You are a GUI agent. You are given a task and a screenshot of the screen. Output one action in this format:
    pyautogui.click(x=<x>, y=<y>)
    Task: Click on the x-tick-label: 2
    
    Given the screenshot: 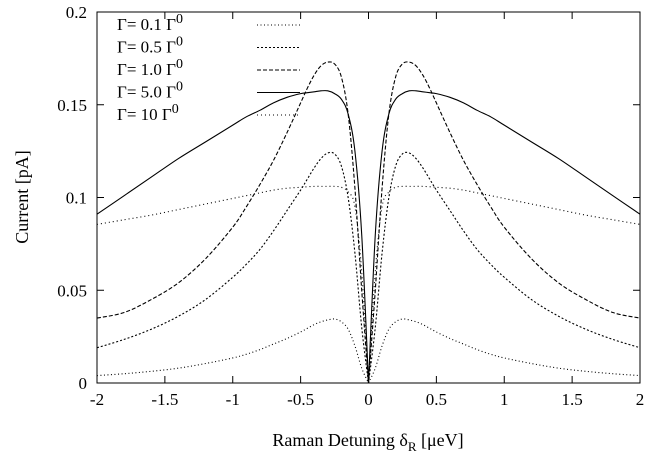 What is the action you would take?
    pyautogui.click(x=640, y=399)
    